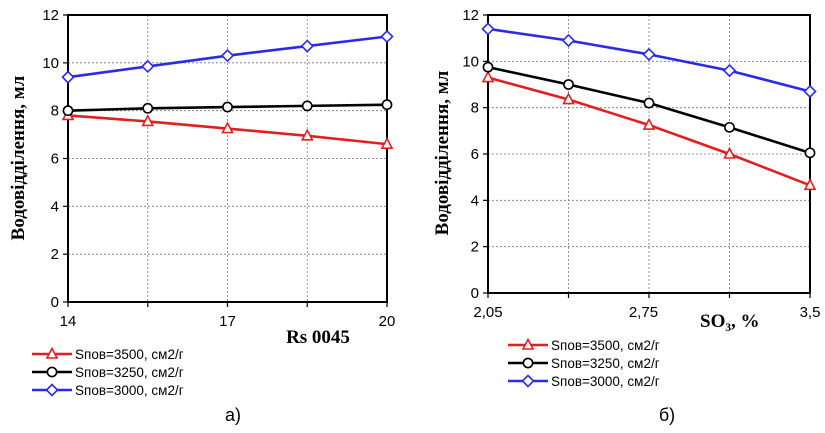  Describe the element at coordinates (810, 312) in the screenshot. I see `x-tick-label: 3,5` at that location.